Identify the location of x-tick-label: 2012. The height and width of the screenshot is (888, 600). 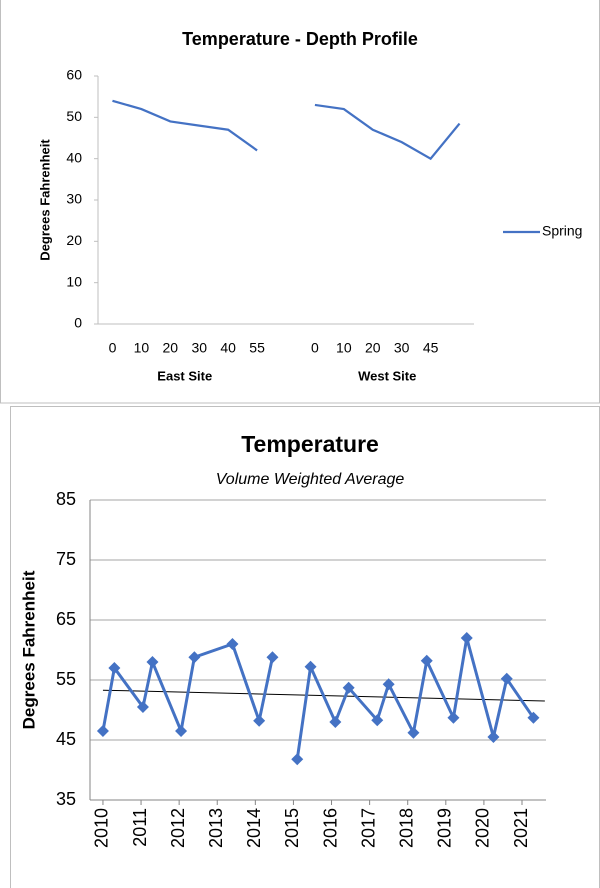
(178, 828).